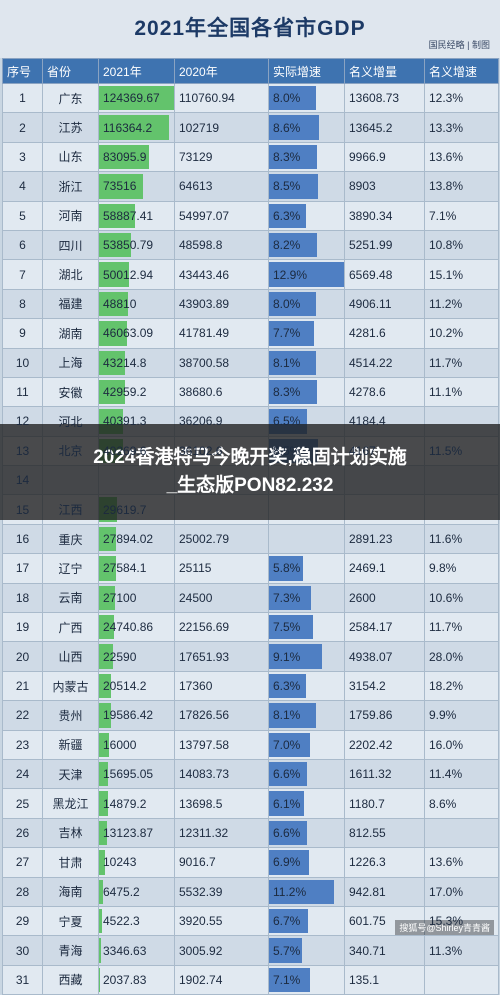 The width and height of the screenshot is (500, 995). What do you see at coordinates (362, 450) in the screenshot?
I see `cell-text: 4167` at bounding box center [362, 450].